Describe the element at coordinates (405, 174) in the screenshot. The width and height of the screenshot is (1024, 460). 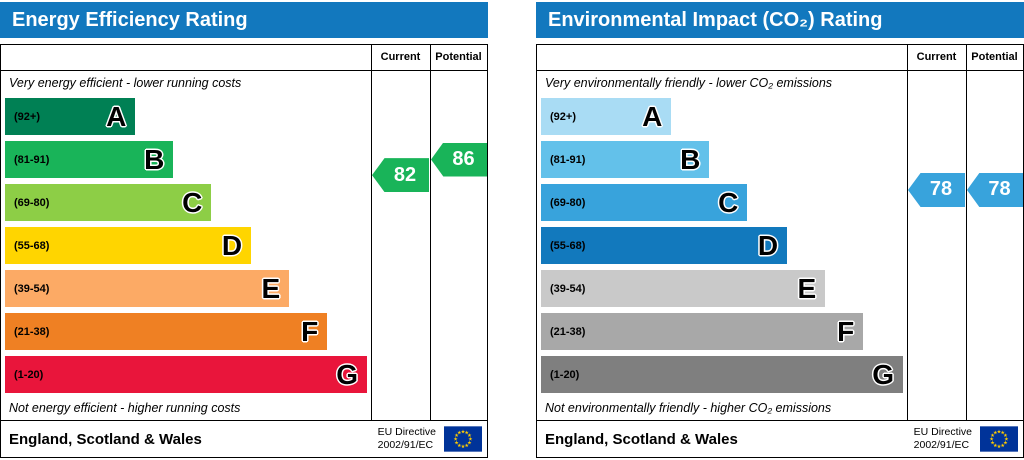
I see `current-rating-value: 82` at that location.